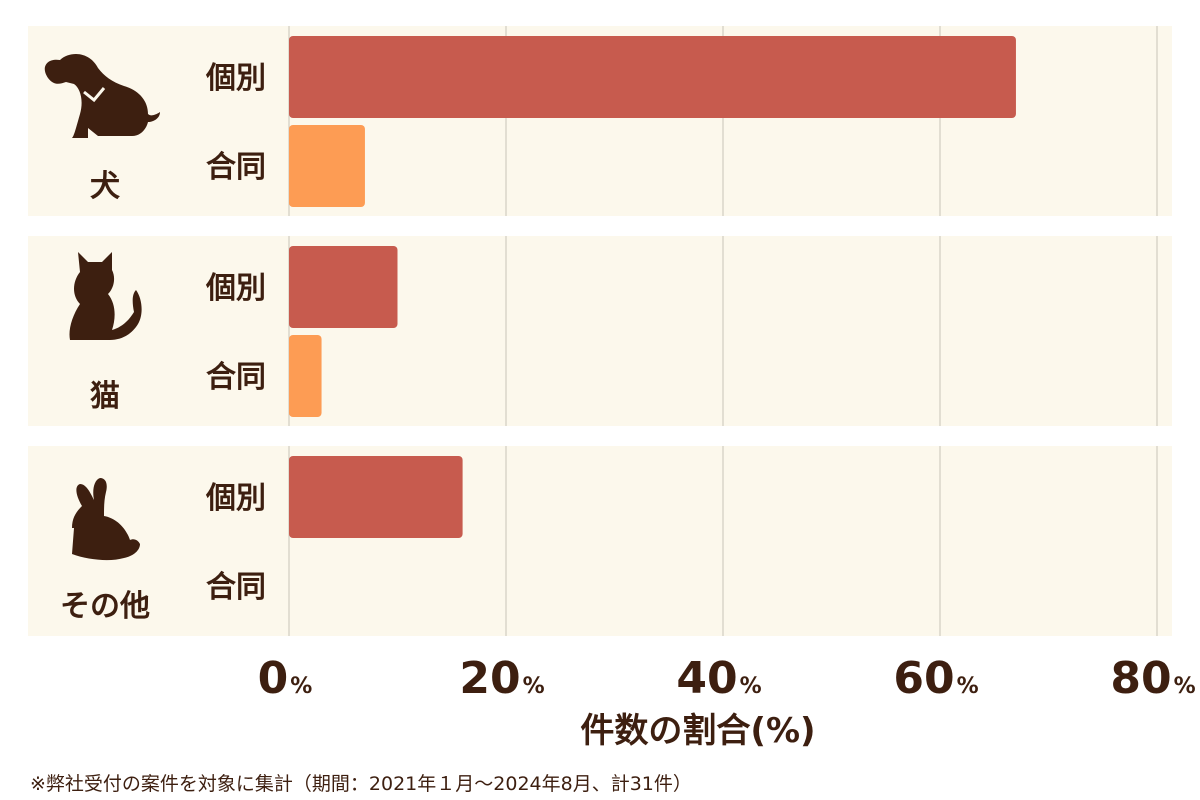  I want to click on dog-collar, so click(94, 95).